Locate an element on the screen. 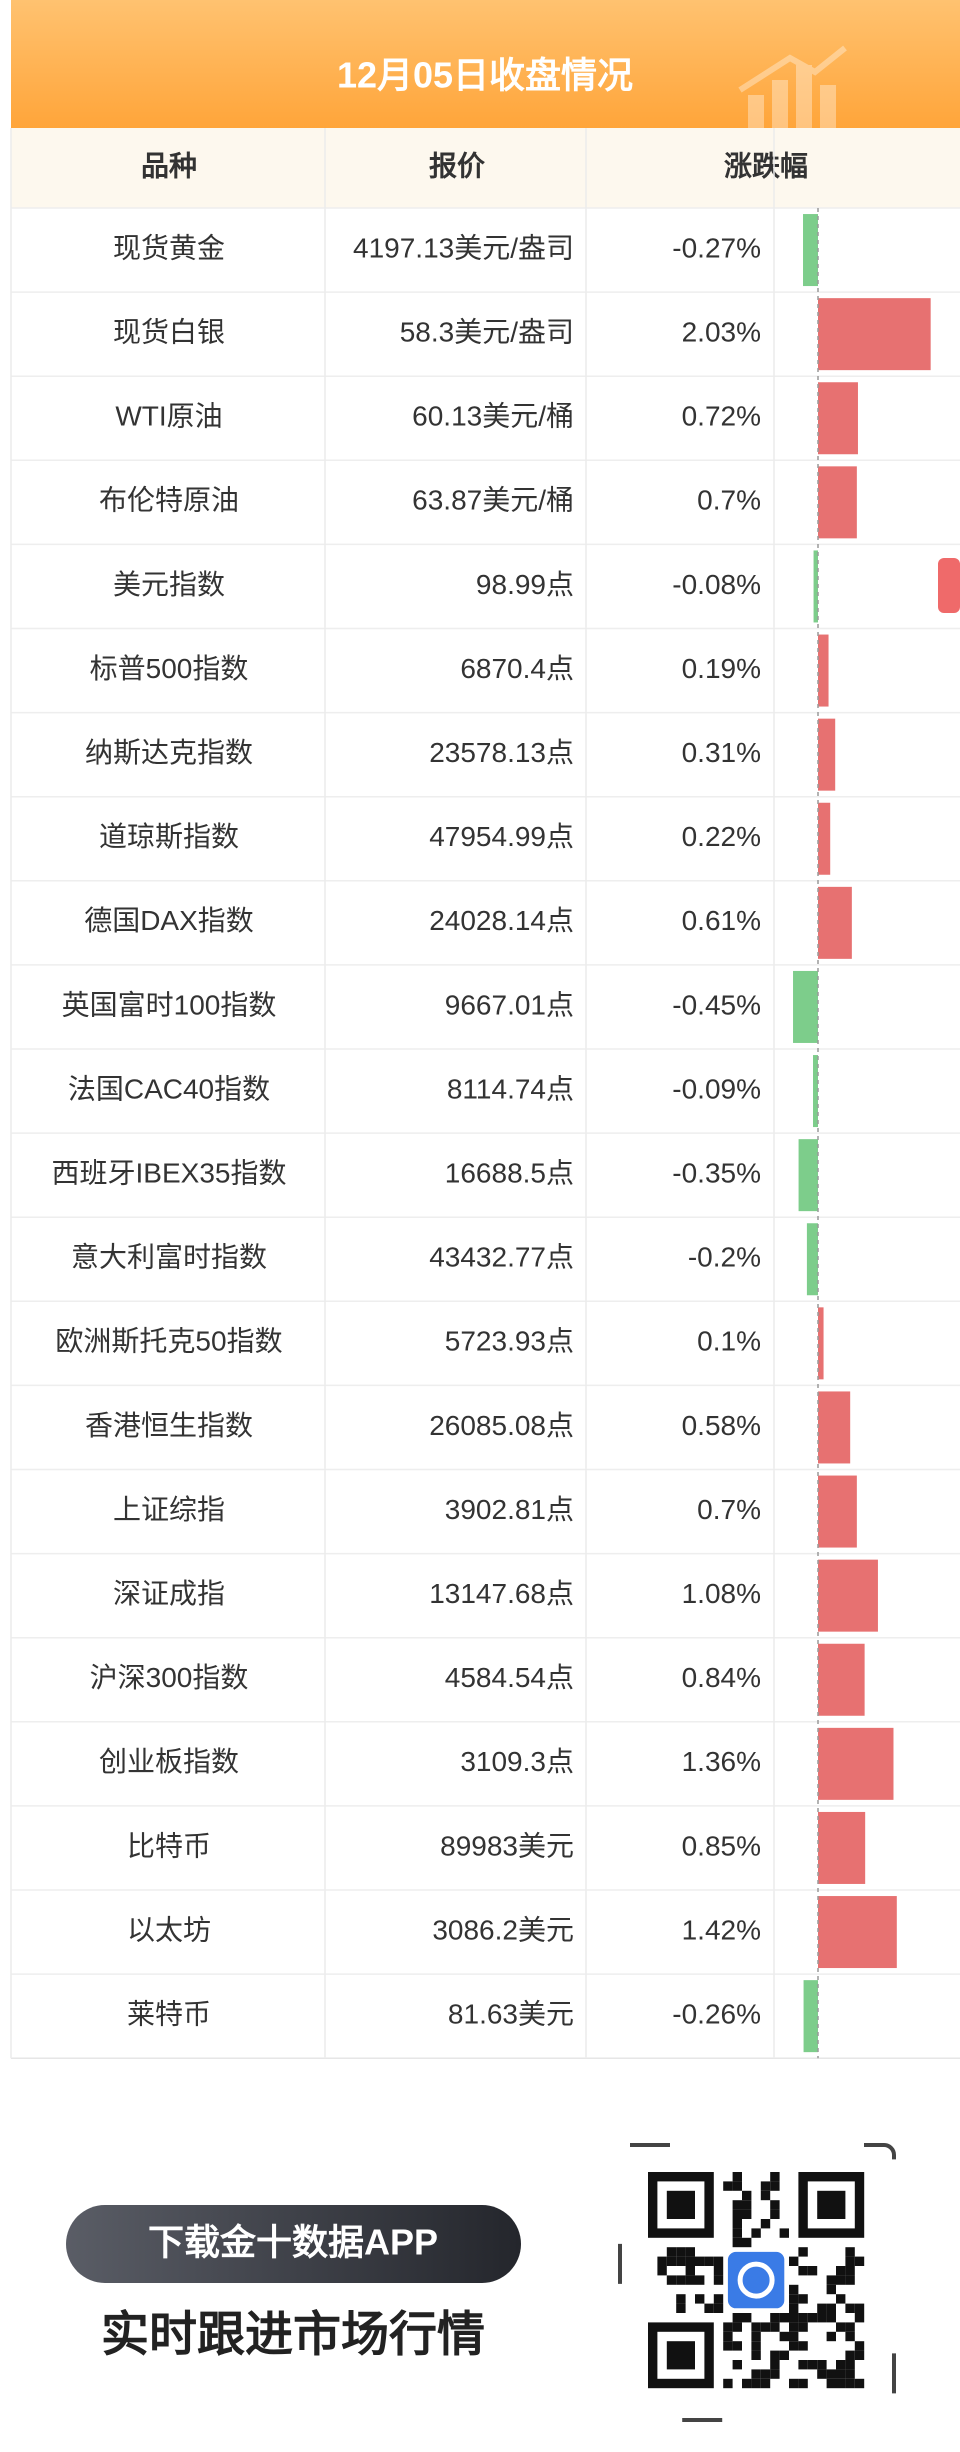  banner-icon is located at coordinates (792, 86).